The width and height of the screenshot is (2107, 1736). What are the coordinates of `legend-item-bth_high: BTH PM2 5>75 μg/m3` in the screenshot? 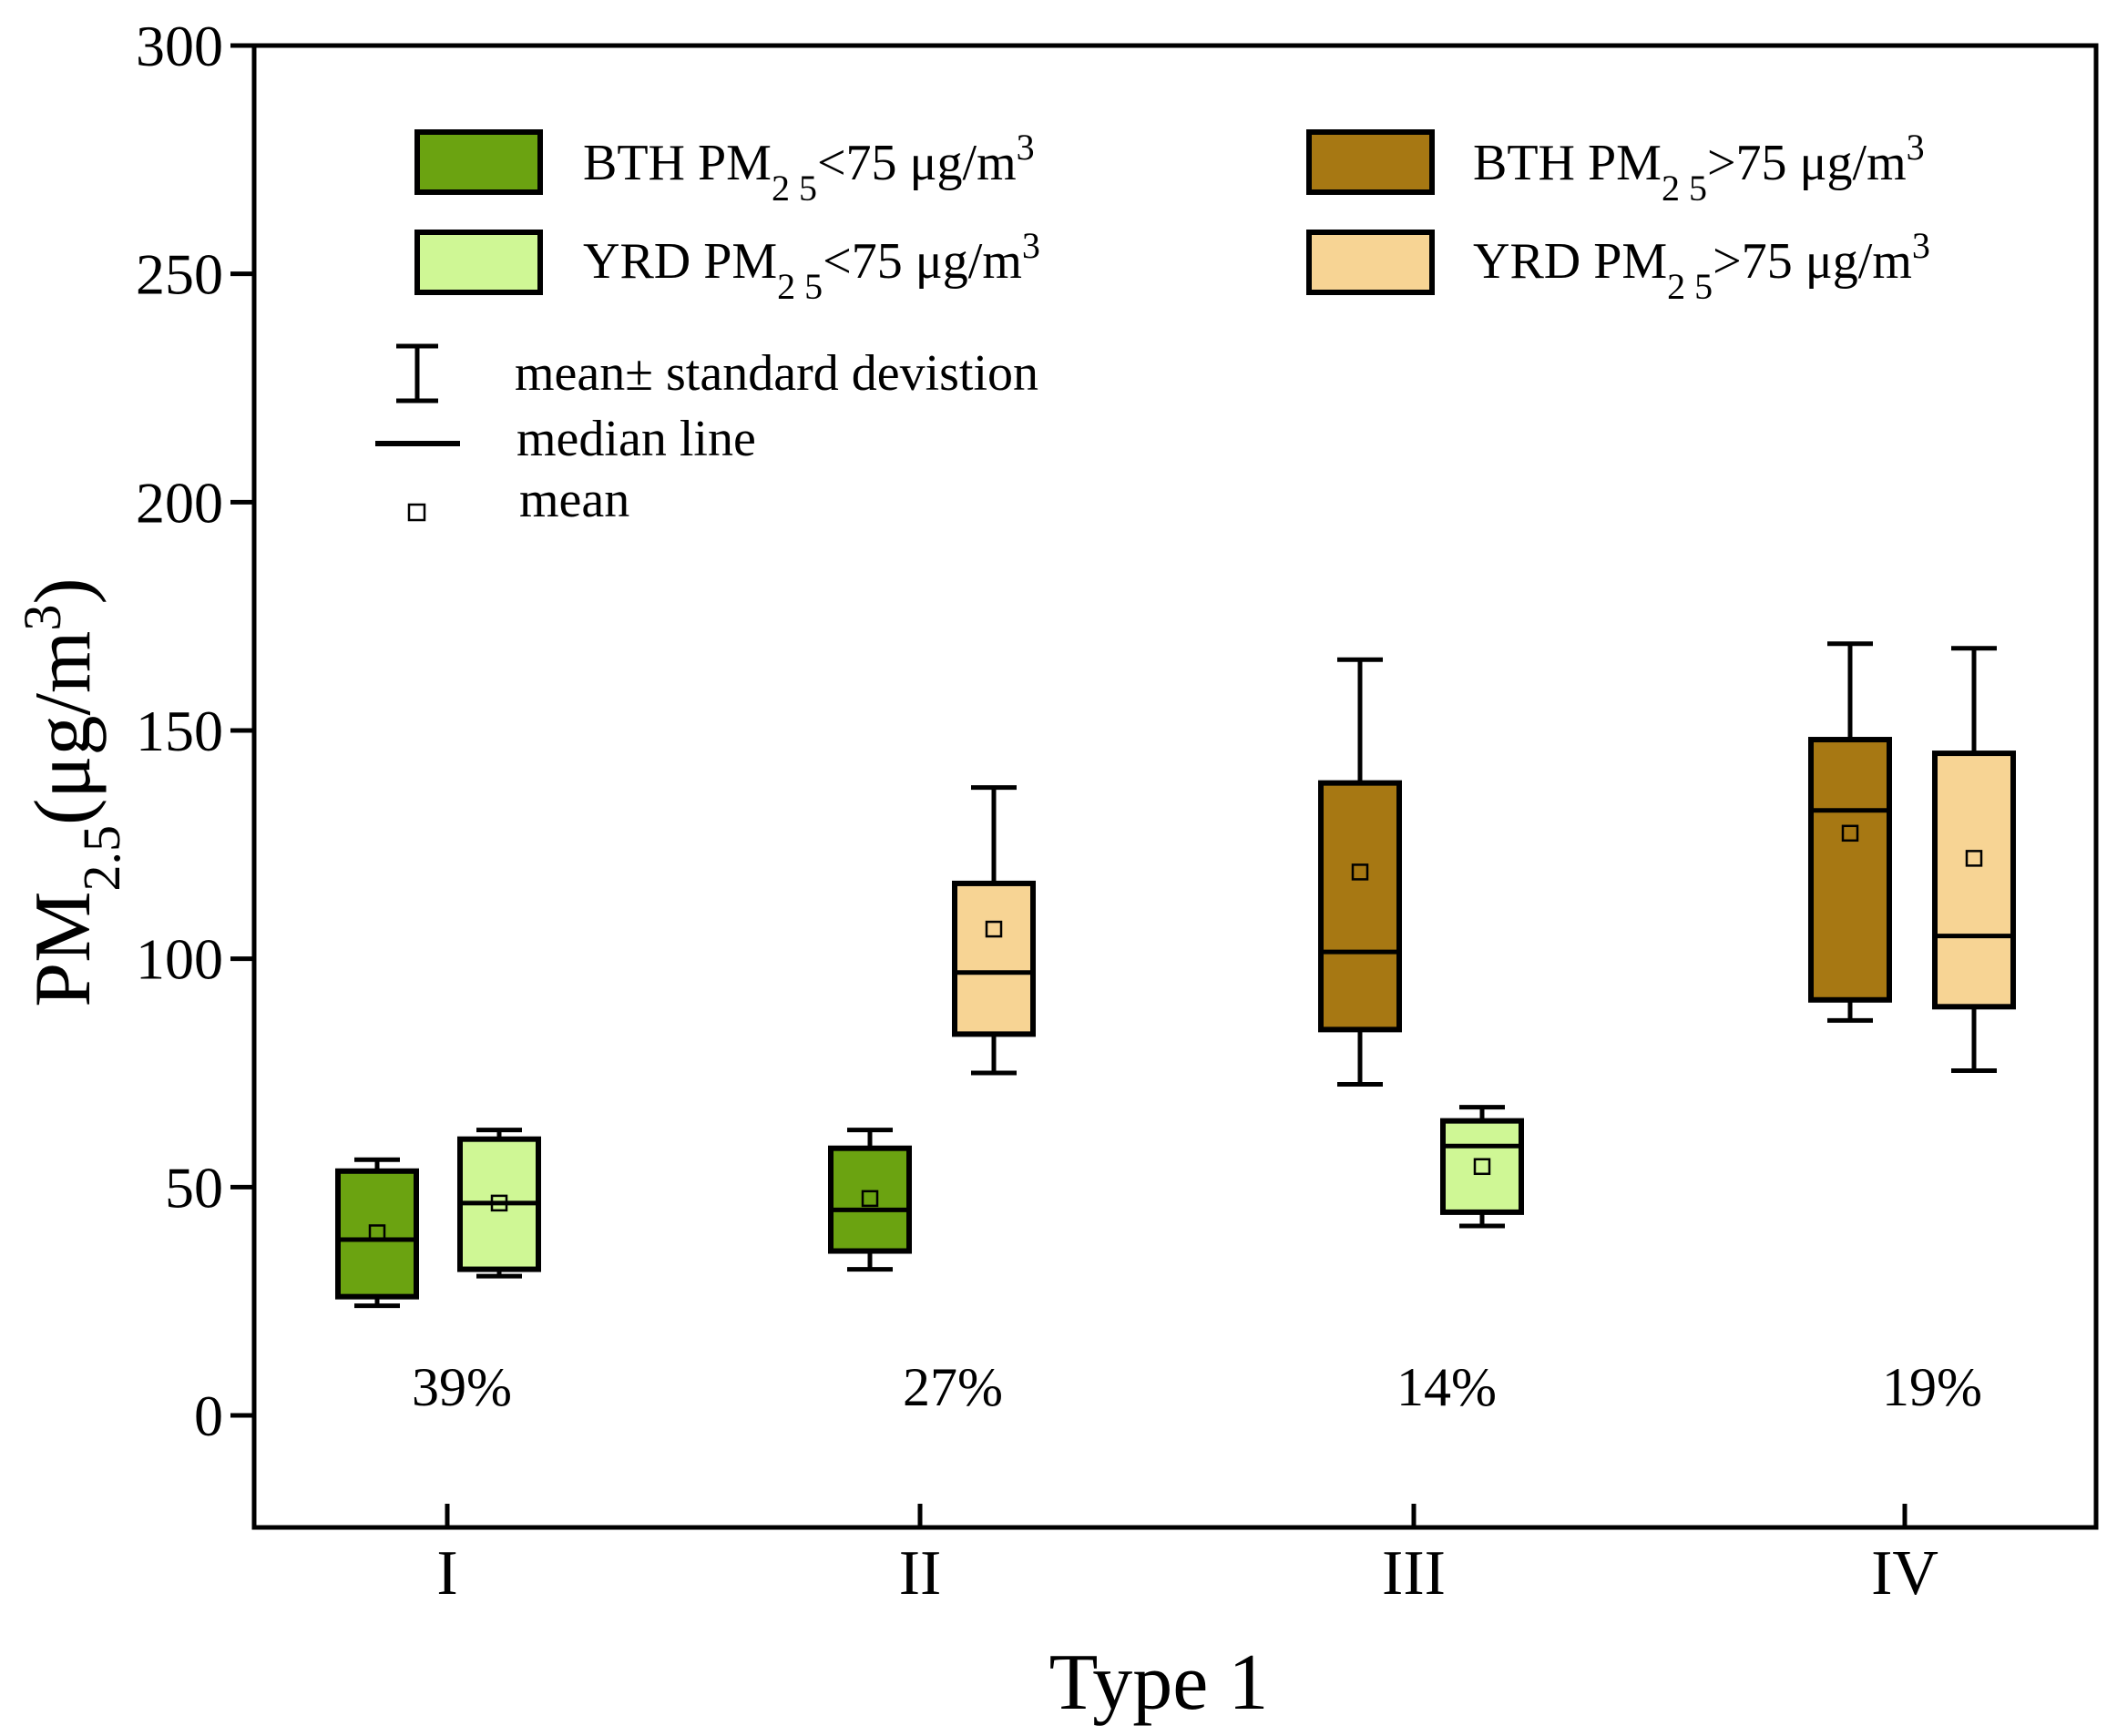 It's located at (1615, 168).